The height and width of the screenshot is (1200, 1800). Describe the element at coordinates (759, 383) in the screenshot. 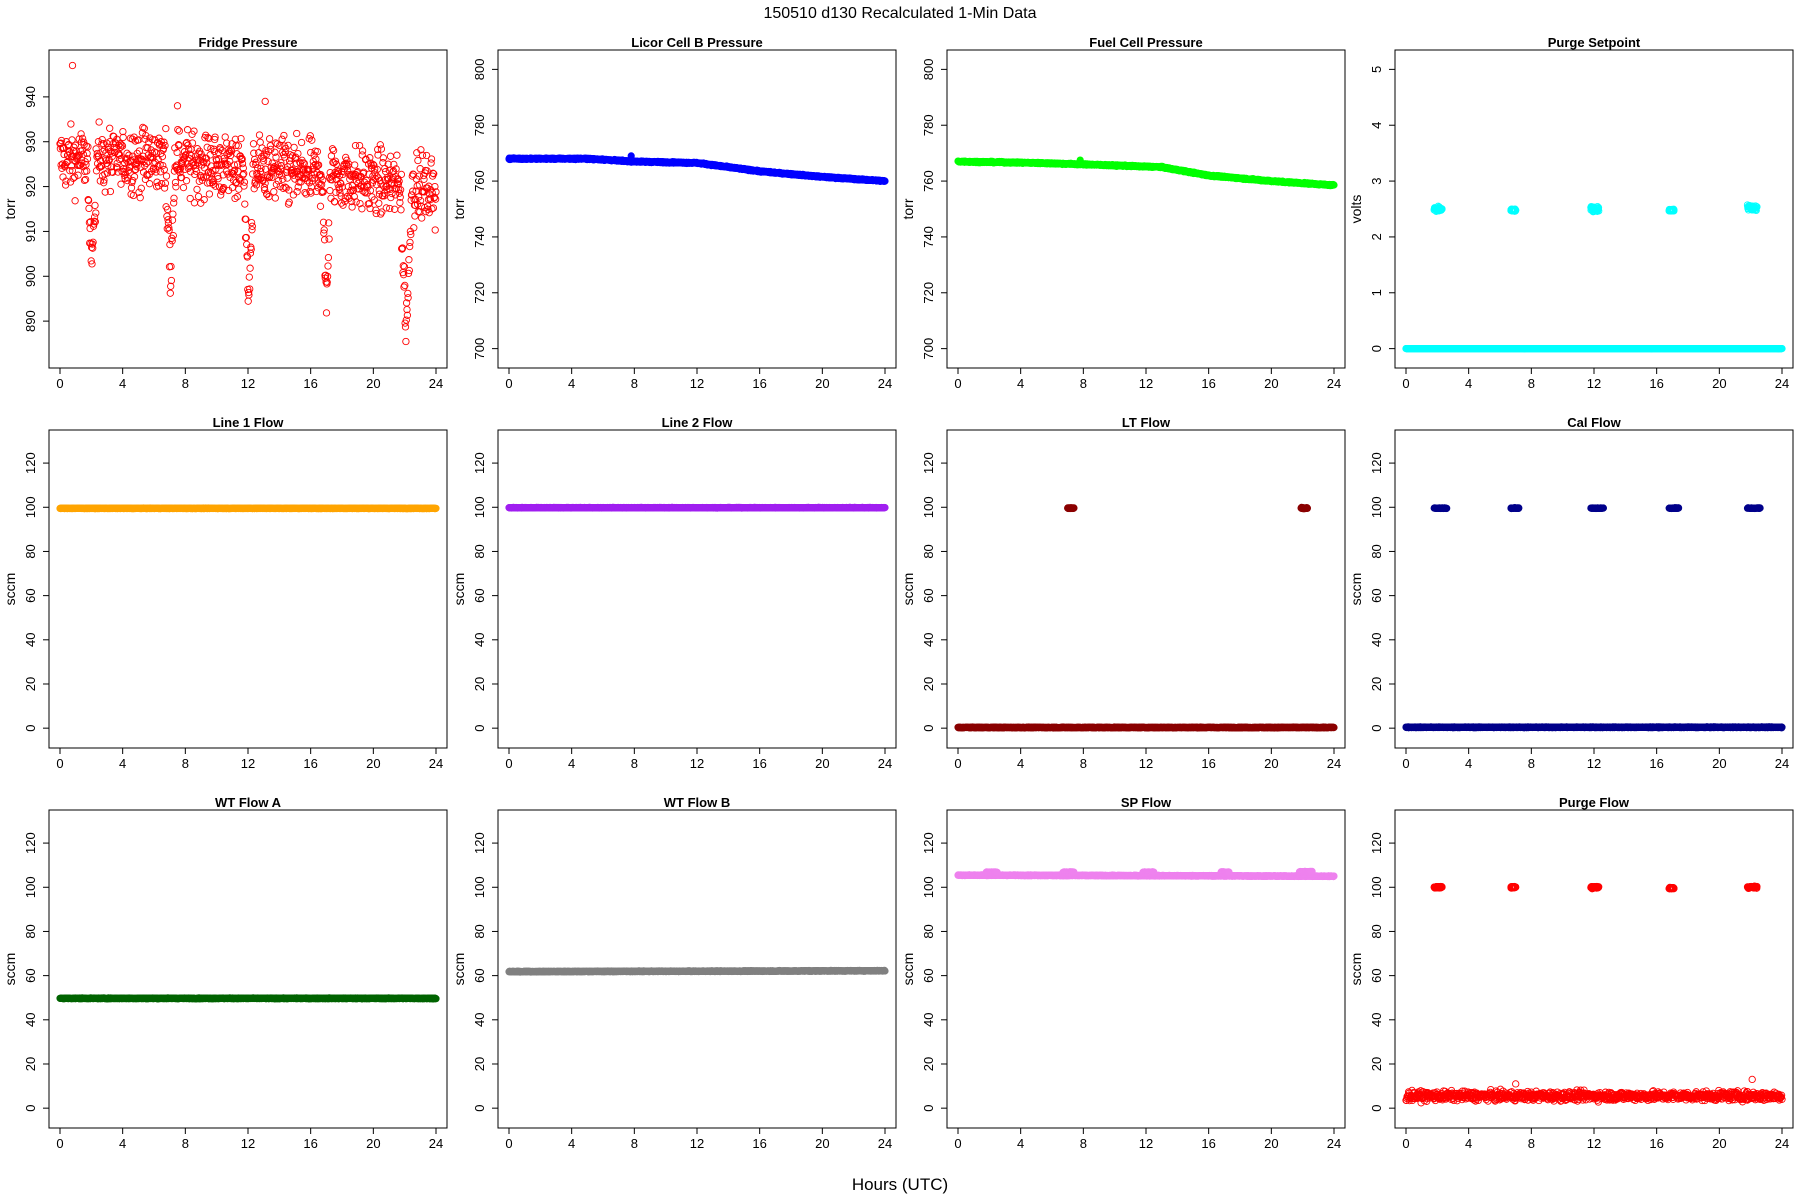

I see `x-tick-label: 16` at that location.